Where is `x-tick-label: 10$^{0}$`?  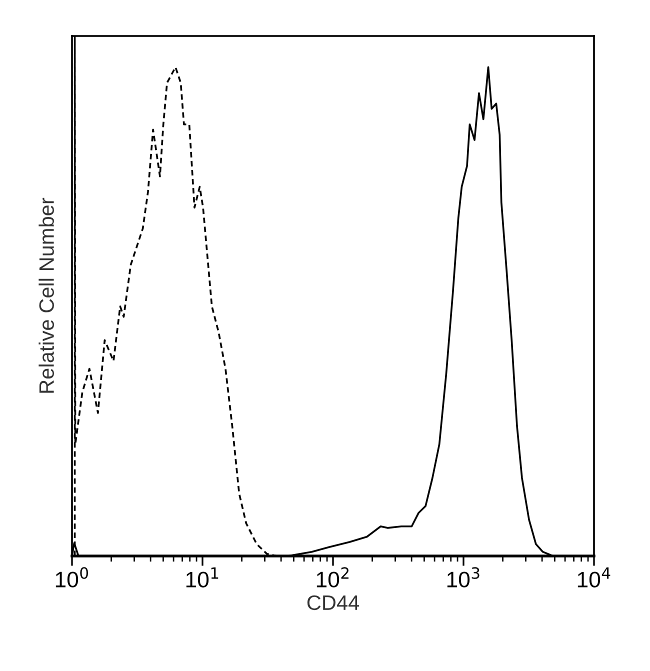 x-tick-label: 10$^{0}$ is located at coordinates (72, 577).